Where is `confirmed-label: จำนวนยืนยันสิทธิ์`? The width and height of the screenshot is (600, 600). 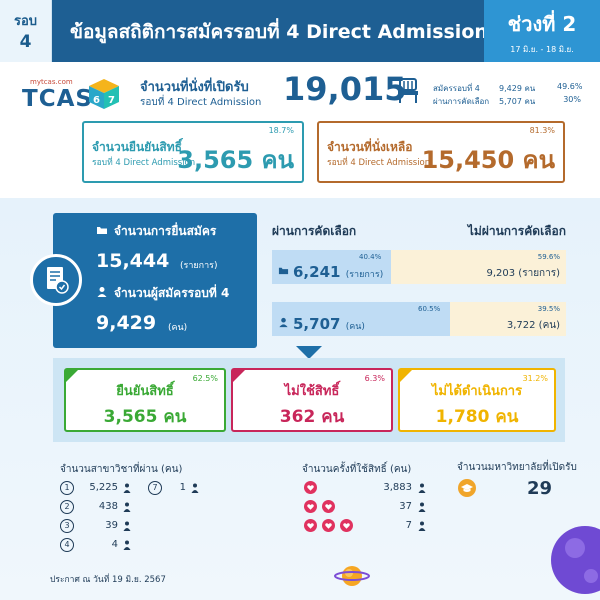 confirmed-label: จำนวนยืนยันสิทธิ์ is located at coordinates (137, 147).